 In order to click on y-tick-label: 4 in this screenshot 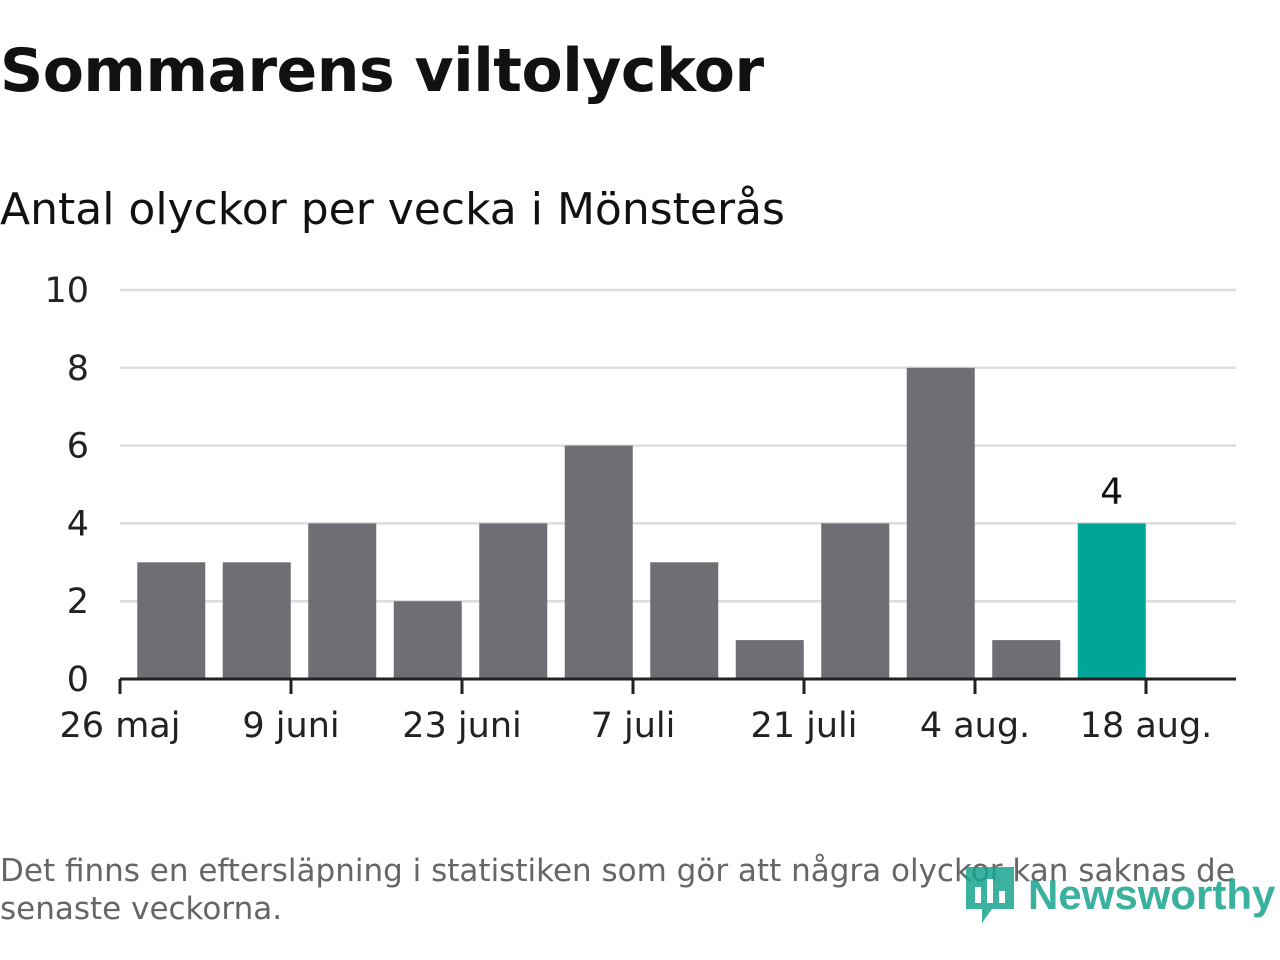, I will do `click(78, 524)`.